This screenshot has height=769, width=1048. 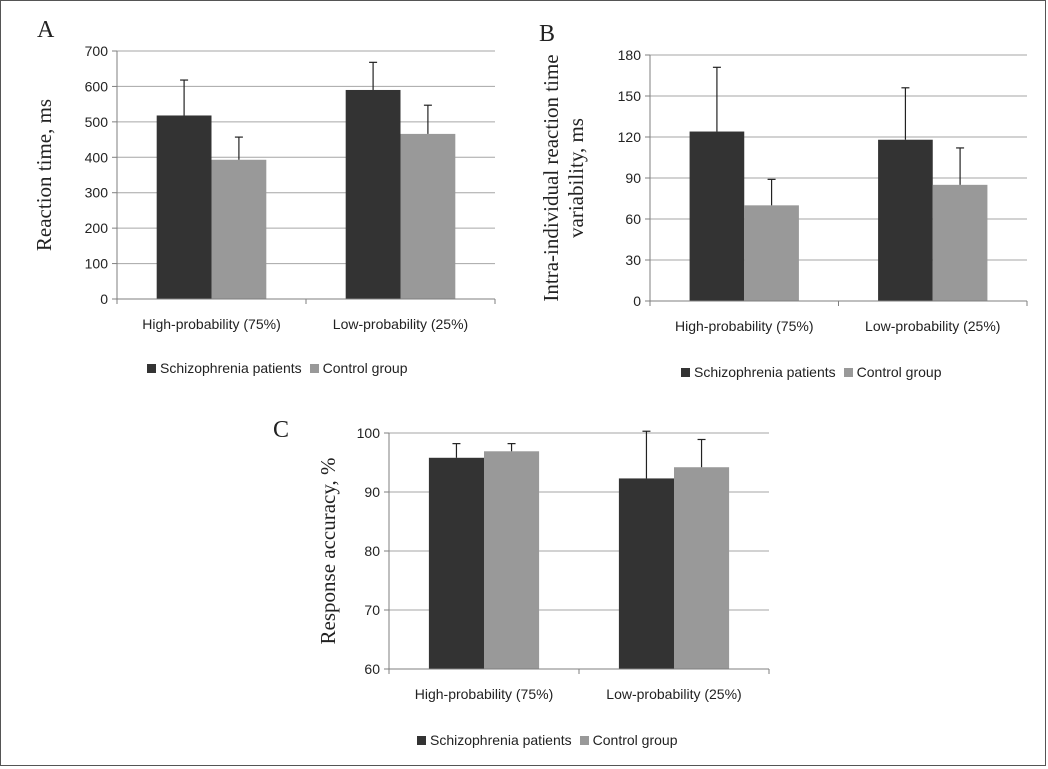 What do you see at coordinates (633, 260) in the screenshot?
I see `y-tick-label: 30` at bounding box center [633, 260].